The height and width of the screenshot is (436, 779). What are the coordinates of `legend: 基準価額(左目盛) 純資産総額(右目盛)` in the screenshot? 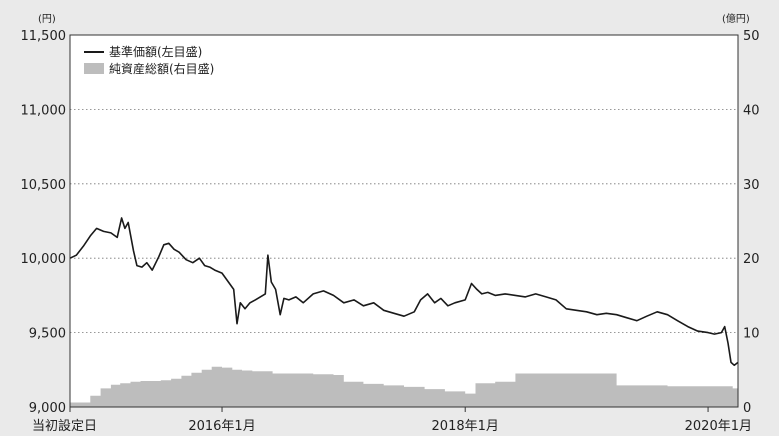 It's located at (149, 60).